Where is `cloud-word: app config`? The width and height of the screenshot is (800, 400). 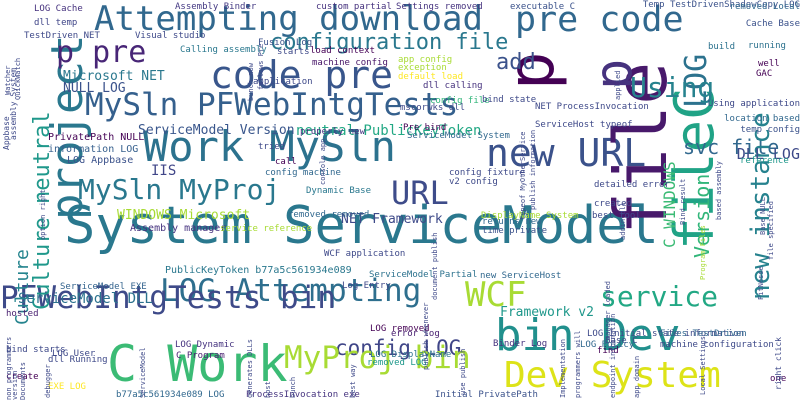 cloud-word: app config is located at coordinates (425, 60).